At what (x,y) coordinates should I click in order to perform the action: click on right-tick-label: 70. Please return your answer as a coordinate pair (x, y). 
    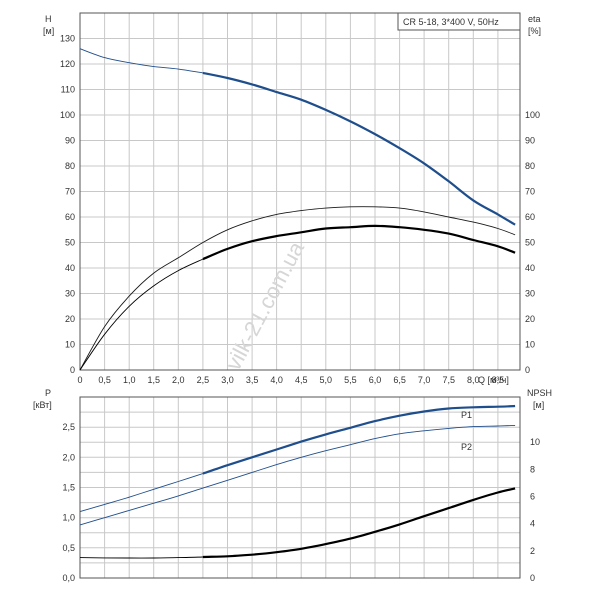
    Looking at the image, I should click on (530, 192).